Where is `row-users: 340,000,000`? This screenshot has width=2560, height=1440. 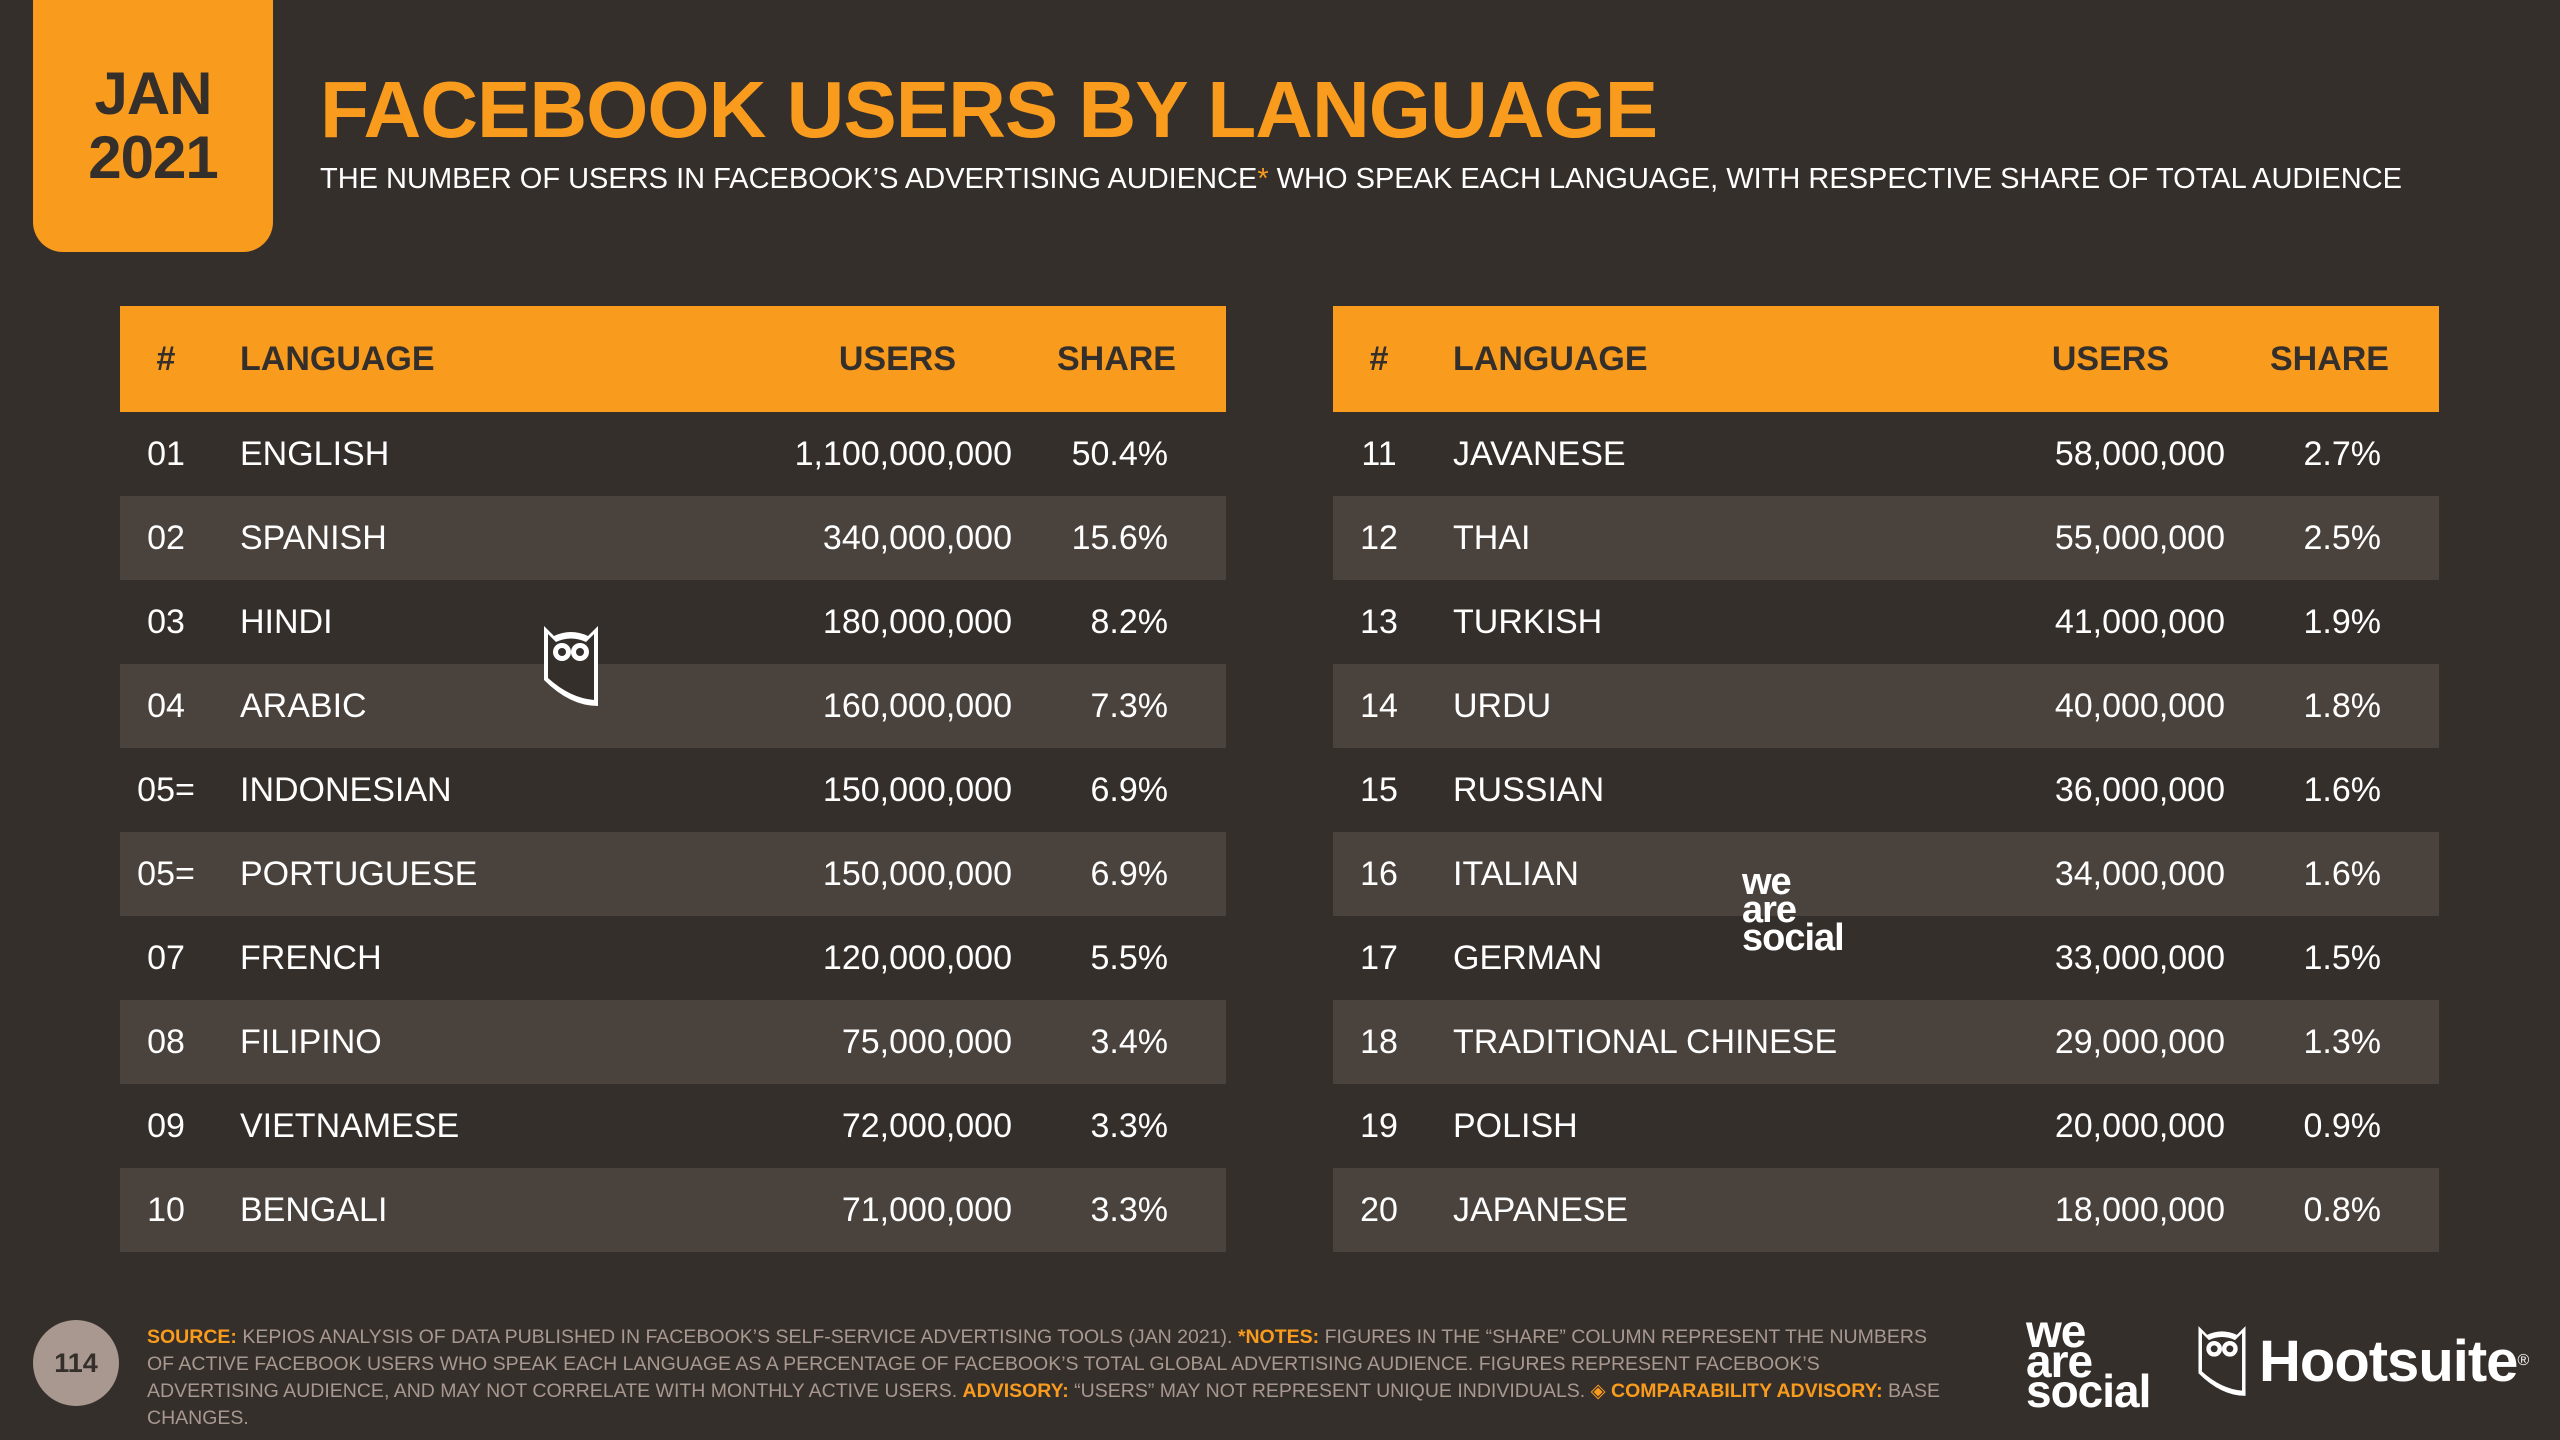
row-users: 340,000,000 is located at coordinates (917, 537).